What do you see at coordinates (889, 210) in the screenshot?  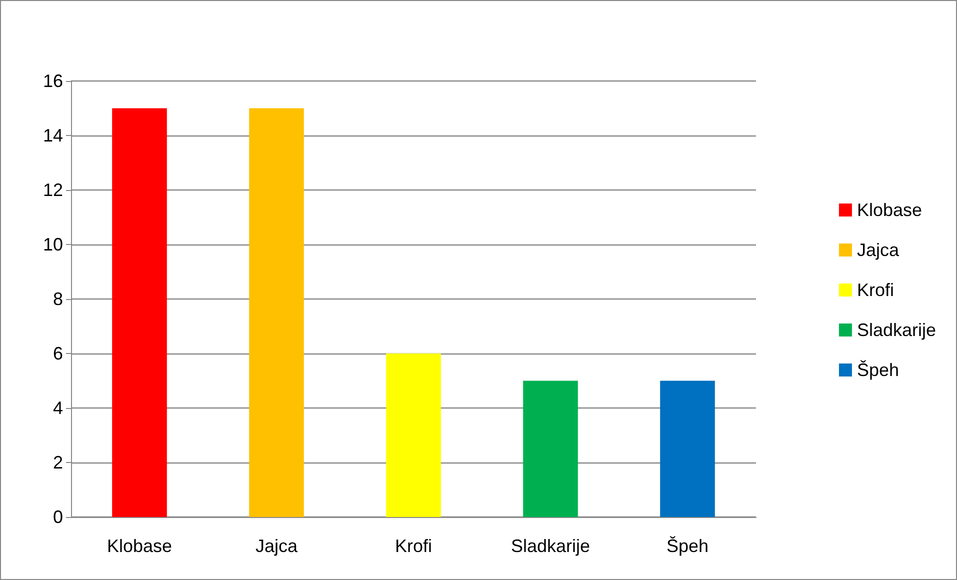 I see `legend-label: Klobase` at bounding box center [889, 210].